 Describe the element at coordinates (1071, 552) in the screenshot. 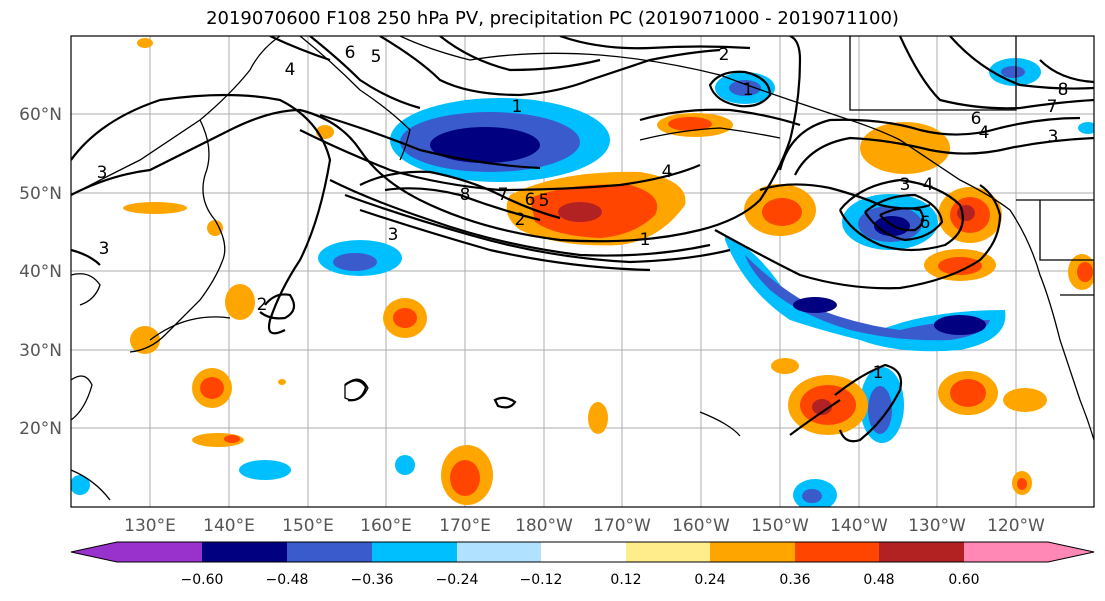

I see `colorbar-extend-high` at that location.